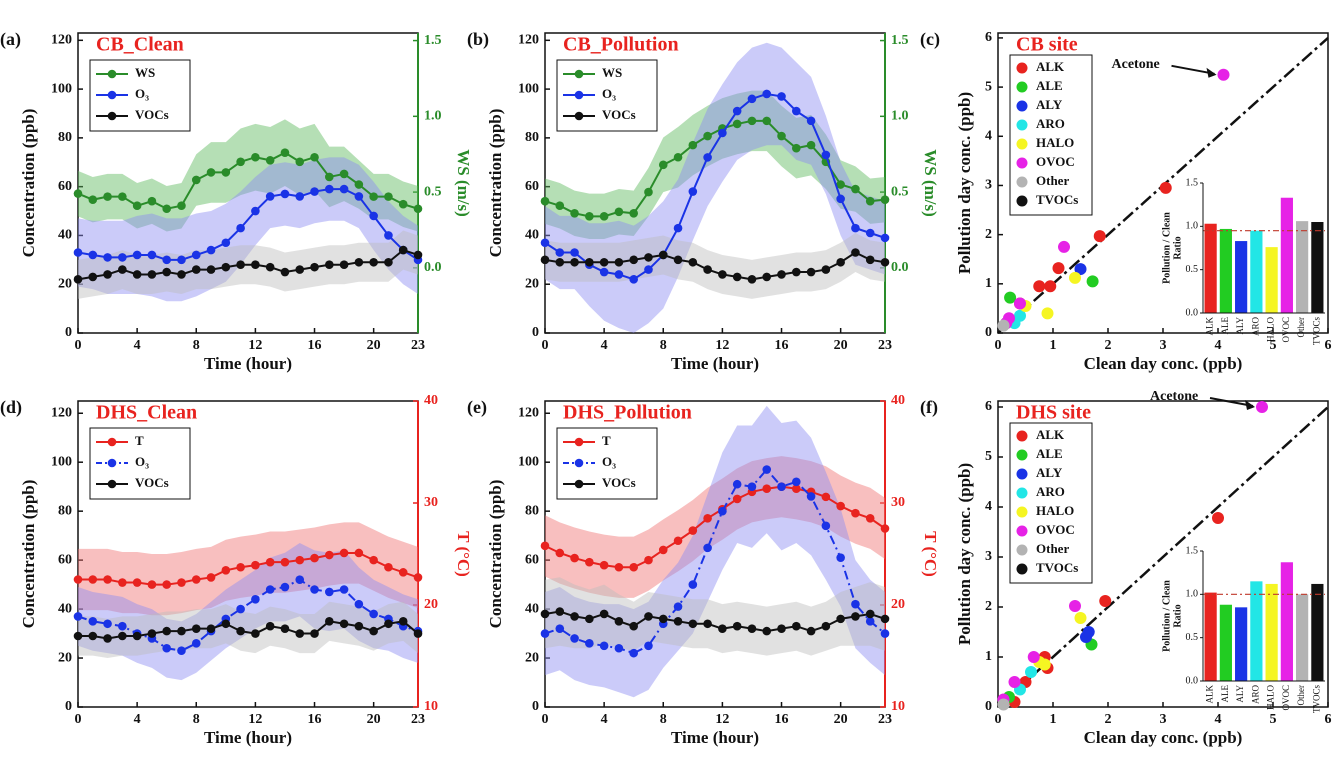 The image size is (1332, 767). What do you see at coordinates (1049, 104) in the screenshot?
I see `legend-label: ALY` at bounding box center [1049, 104].